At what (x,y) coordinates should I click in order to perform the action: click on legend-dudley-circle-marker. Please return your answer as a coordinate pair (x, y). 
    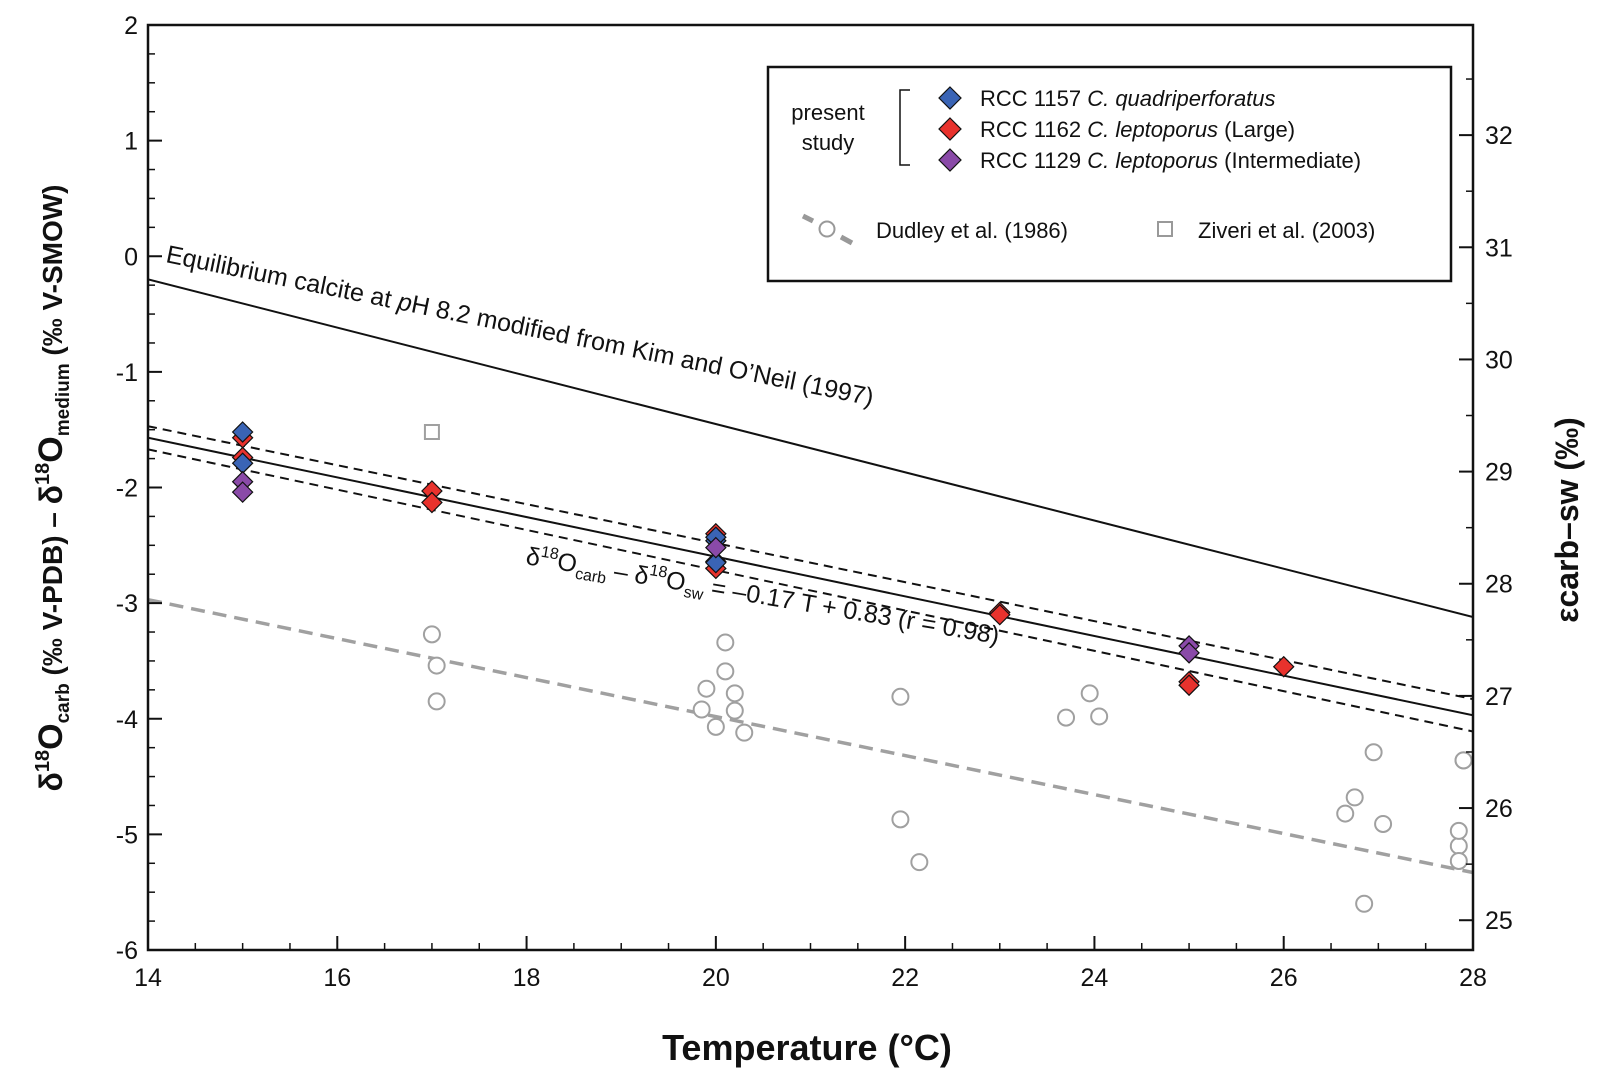
    Looking at the image, I should click on (827, 229).